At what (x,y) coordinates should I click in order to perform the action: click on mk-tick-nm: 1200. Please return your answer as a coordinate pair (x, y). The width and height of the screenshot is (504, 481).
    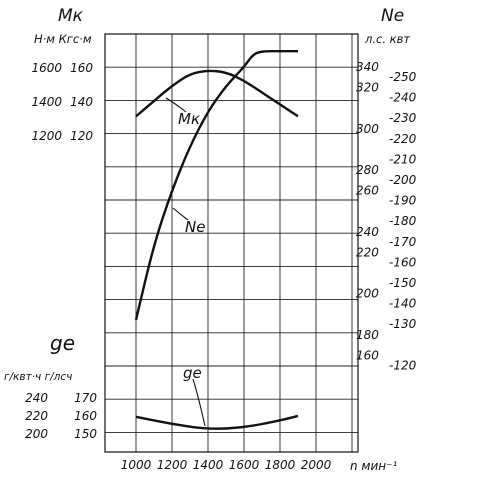
    Looking at the image, I should click on (46, 136).